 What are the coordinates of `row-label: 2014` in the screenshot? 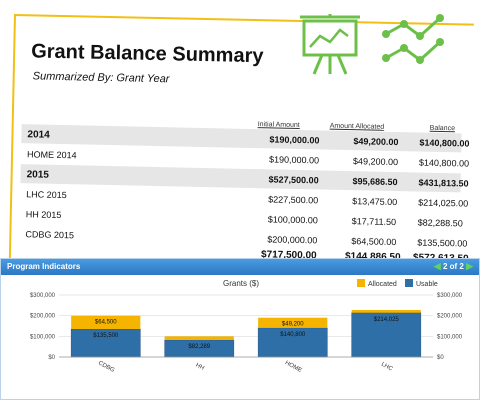 It's located at (38, 135).